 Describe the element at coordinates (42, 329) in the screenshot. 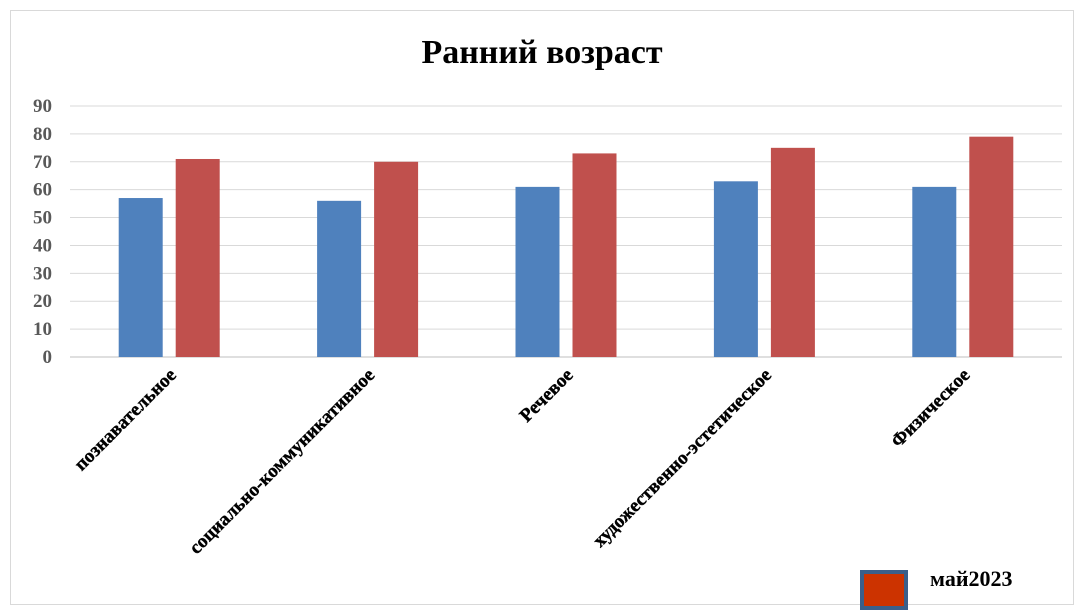

I see `y-tick-label: 10` at that location.